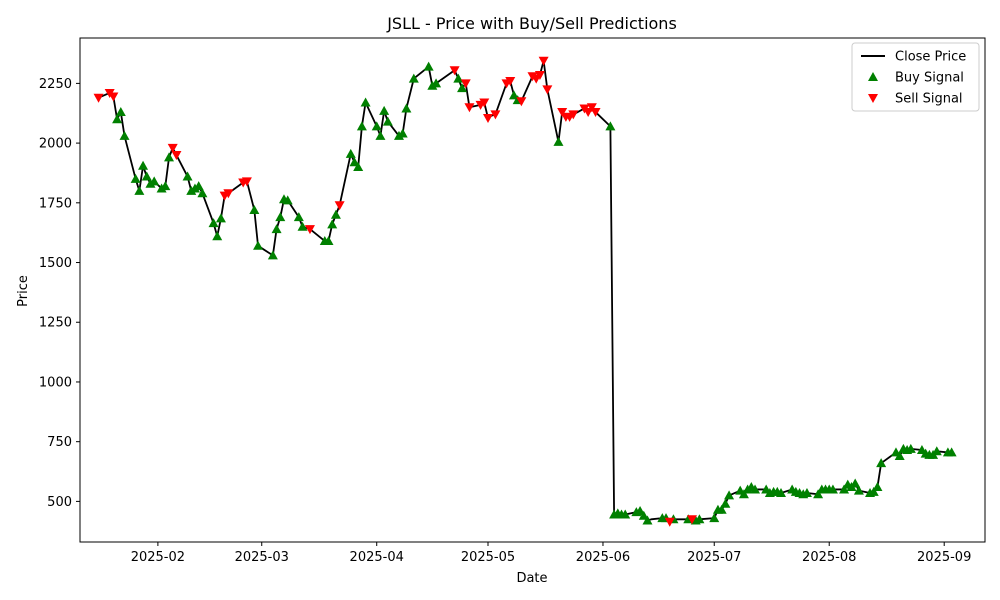 This screenshot has width=1000, height=600. I want to click on legend: Close Price Buy Signal Sell Signal, so click(915, 77).